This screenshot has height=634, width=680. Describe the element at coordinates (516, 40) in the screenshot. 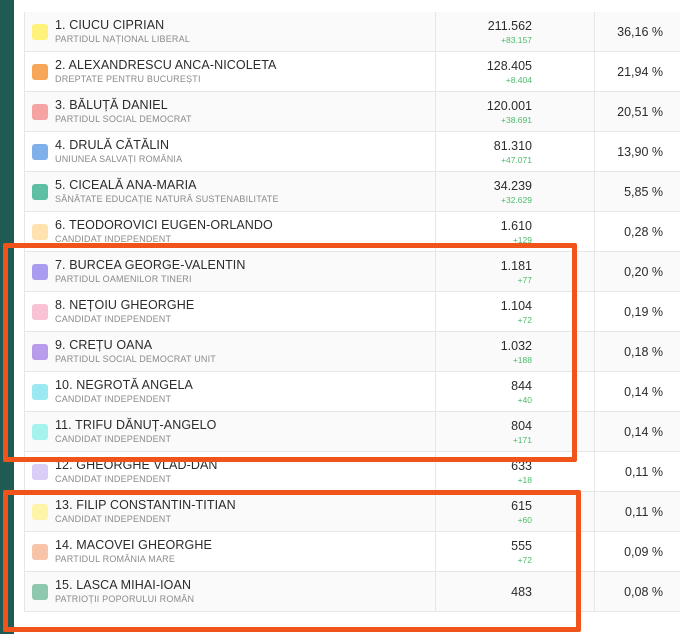

I see `vote-delta: +83.157` at that location.